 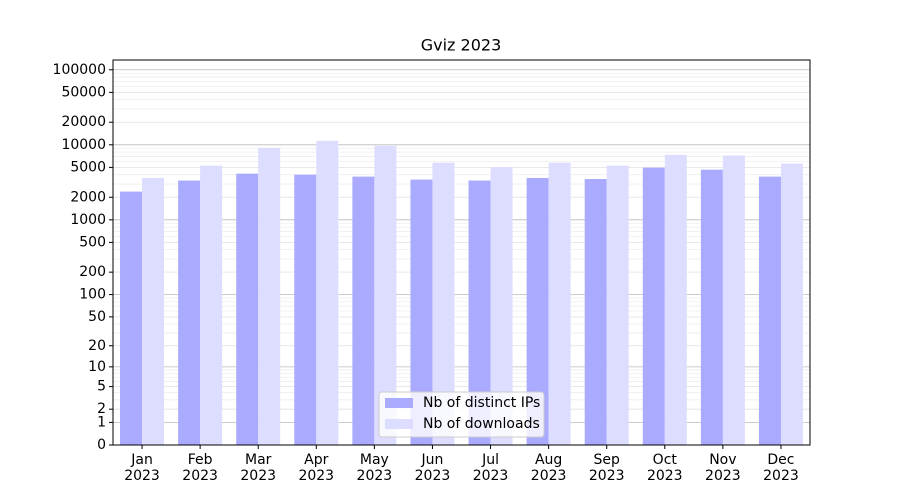 I want to click on x-tick-label: Jun 2023, so click(x=432, y=468).